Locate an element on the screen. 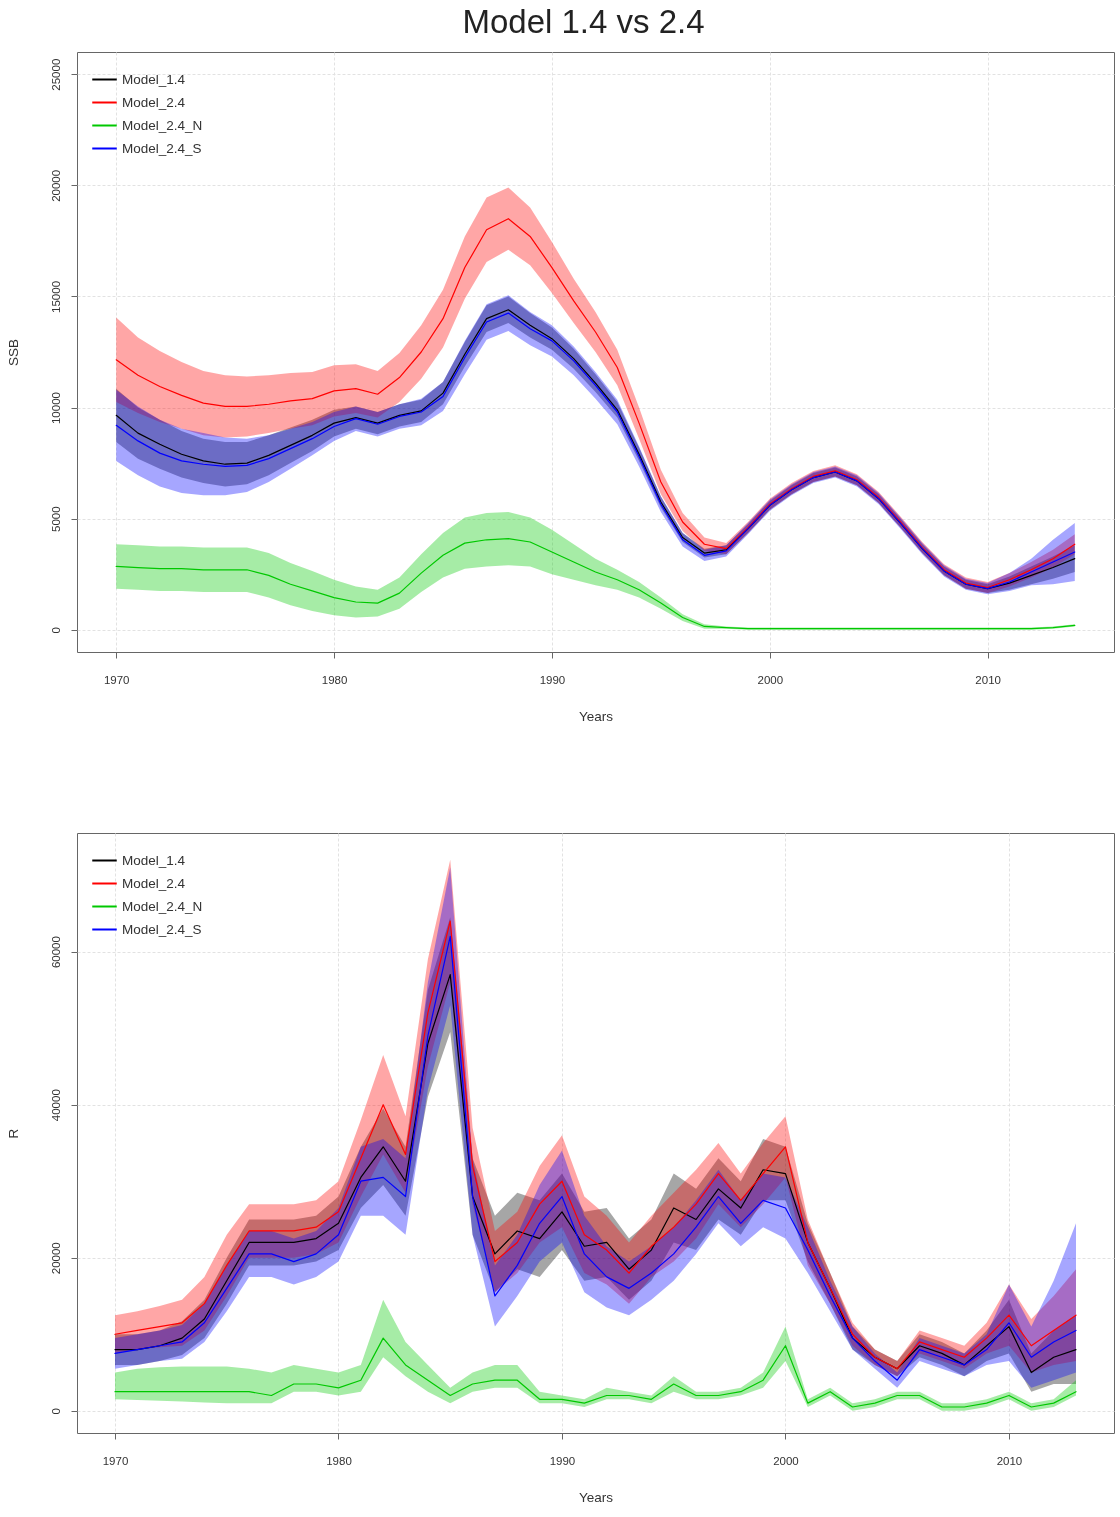 The image size is (1120, 1517). y-axis-title: SSB is located at coordinates (13, 352).